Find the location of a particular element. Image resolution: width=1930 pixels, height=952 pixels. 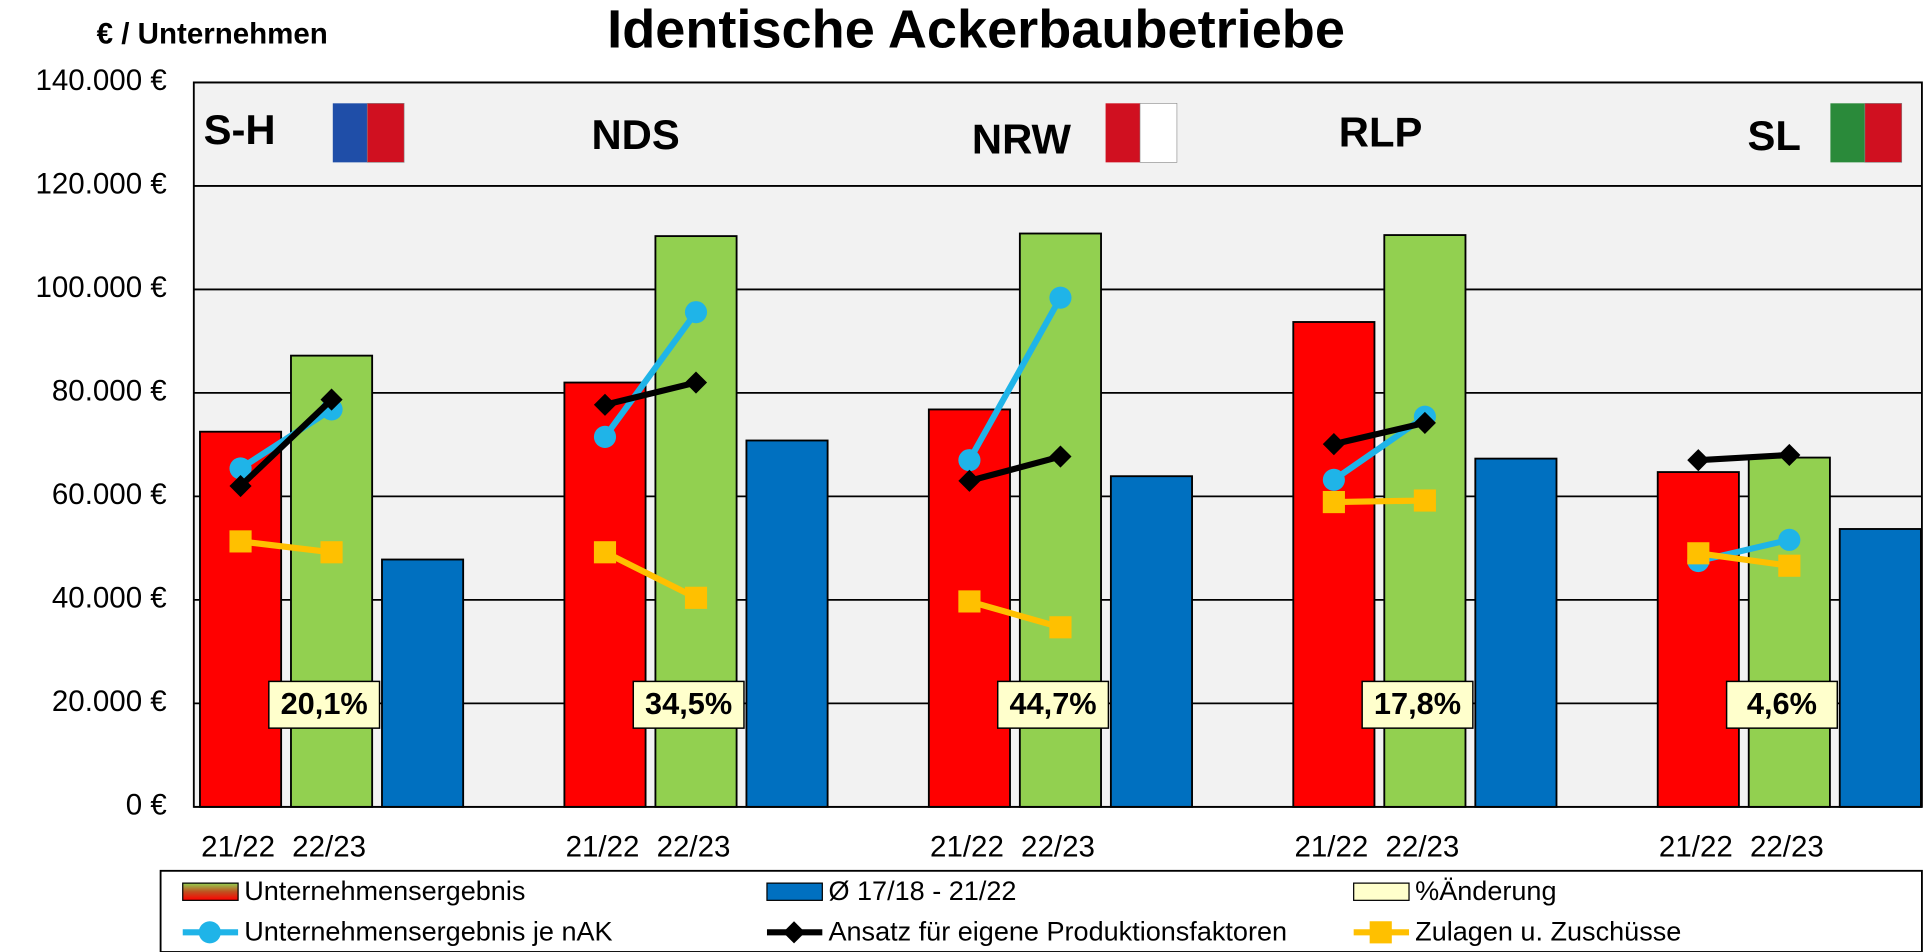

change-label: 34,5% is located at coordinates (688, 703).